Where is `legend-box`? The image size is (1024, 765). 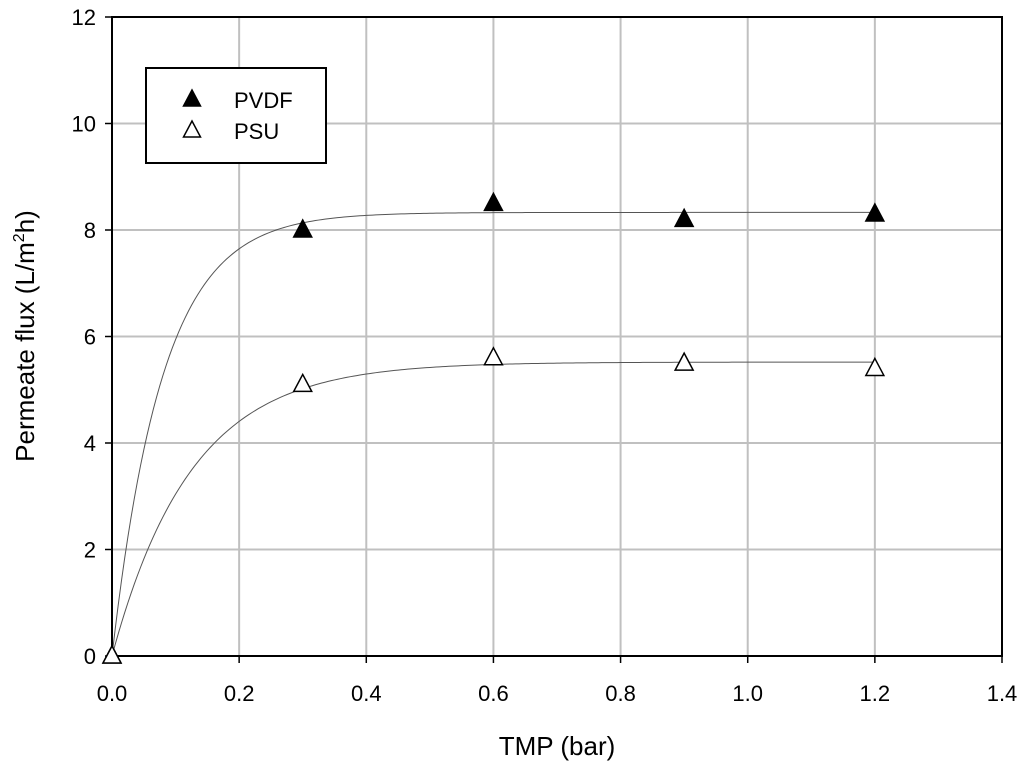
legend-box is located at coordinates (236, 115).